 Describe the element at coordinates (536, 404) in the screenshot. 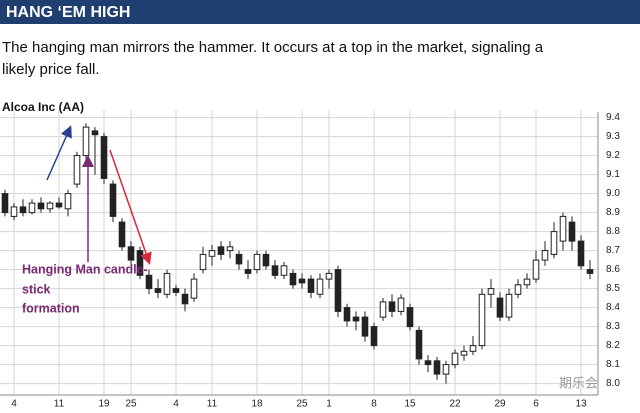

I see `x-tick-label: 6` at that location.